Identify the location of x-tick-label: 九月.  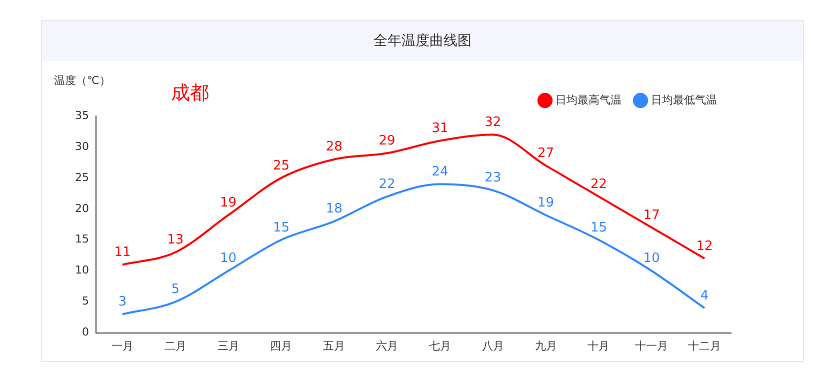
(545, 345).